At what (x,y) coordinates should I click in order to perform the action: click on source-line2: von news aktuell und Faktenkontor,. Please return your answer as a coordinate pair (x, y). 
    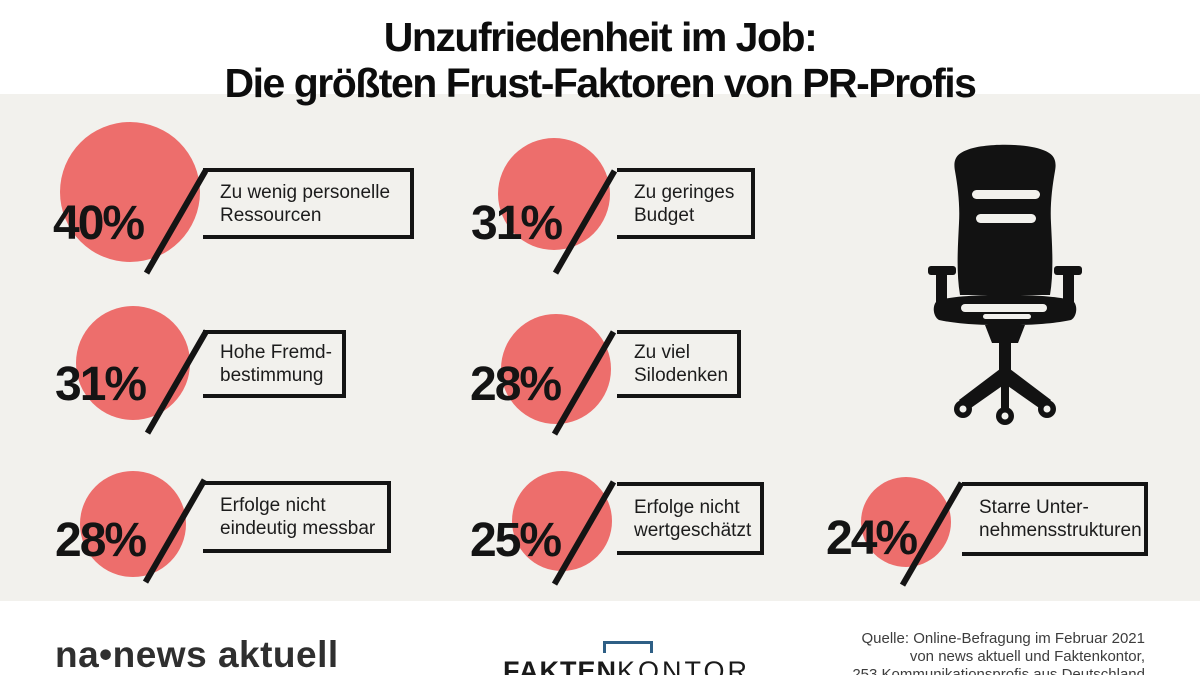
    Looking at the image, I should click on (1027, 656).